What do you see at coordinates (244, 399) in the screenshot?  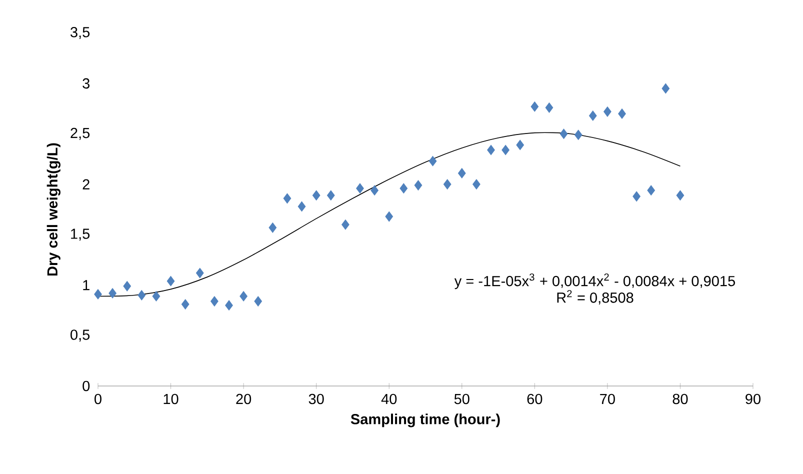 I see `x-tick-label: 20` at bounding box center [244, 399].